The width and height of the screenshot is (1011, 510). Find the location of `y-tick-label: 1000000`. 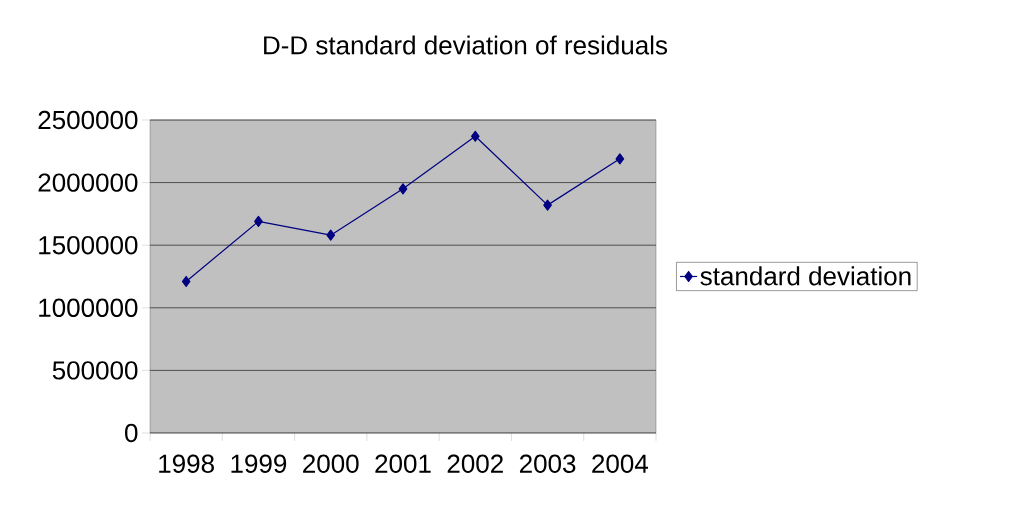

y-tick-label: 1000000 is located at coordinates (88, 307).